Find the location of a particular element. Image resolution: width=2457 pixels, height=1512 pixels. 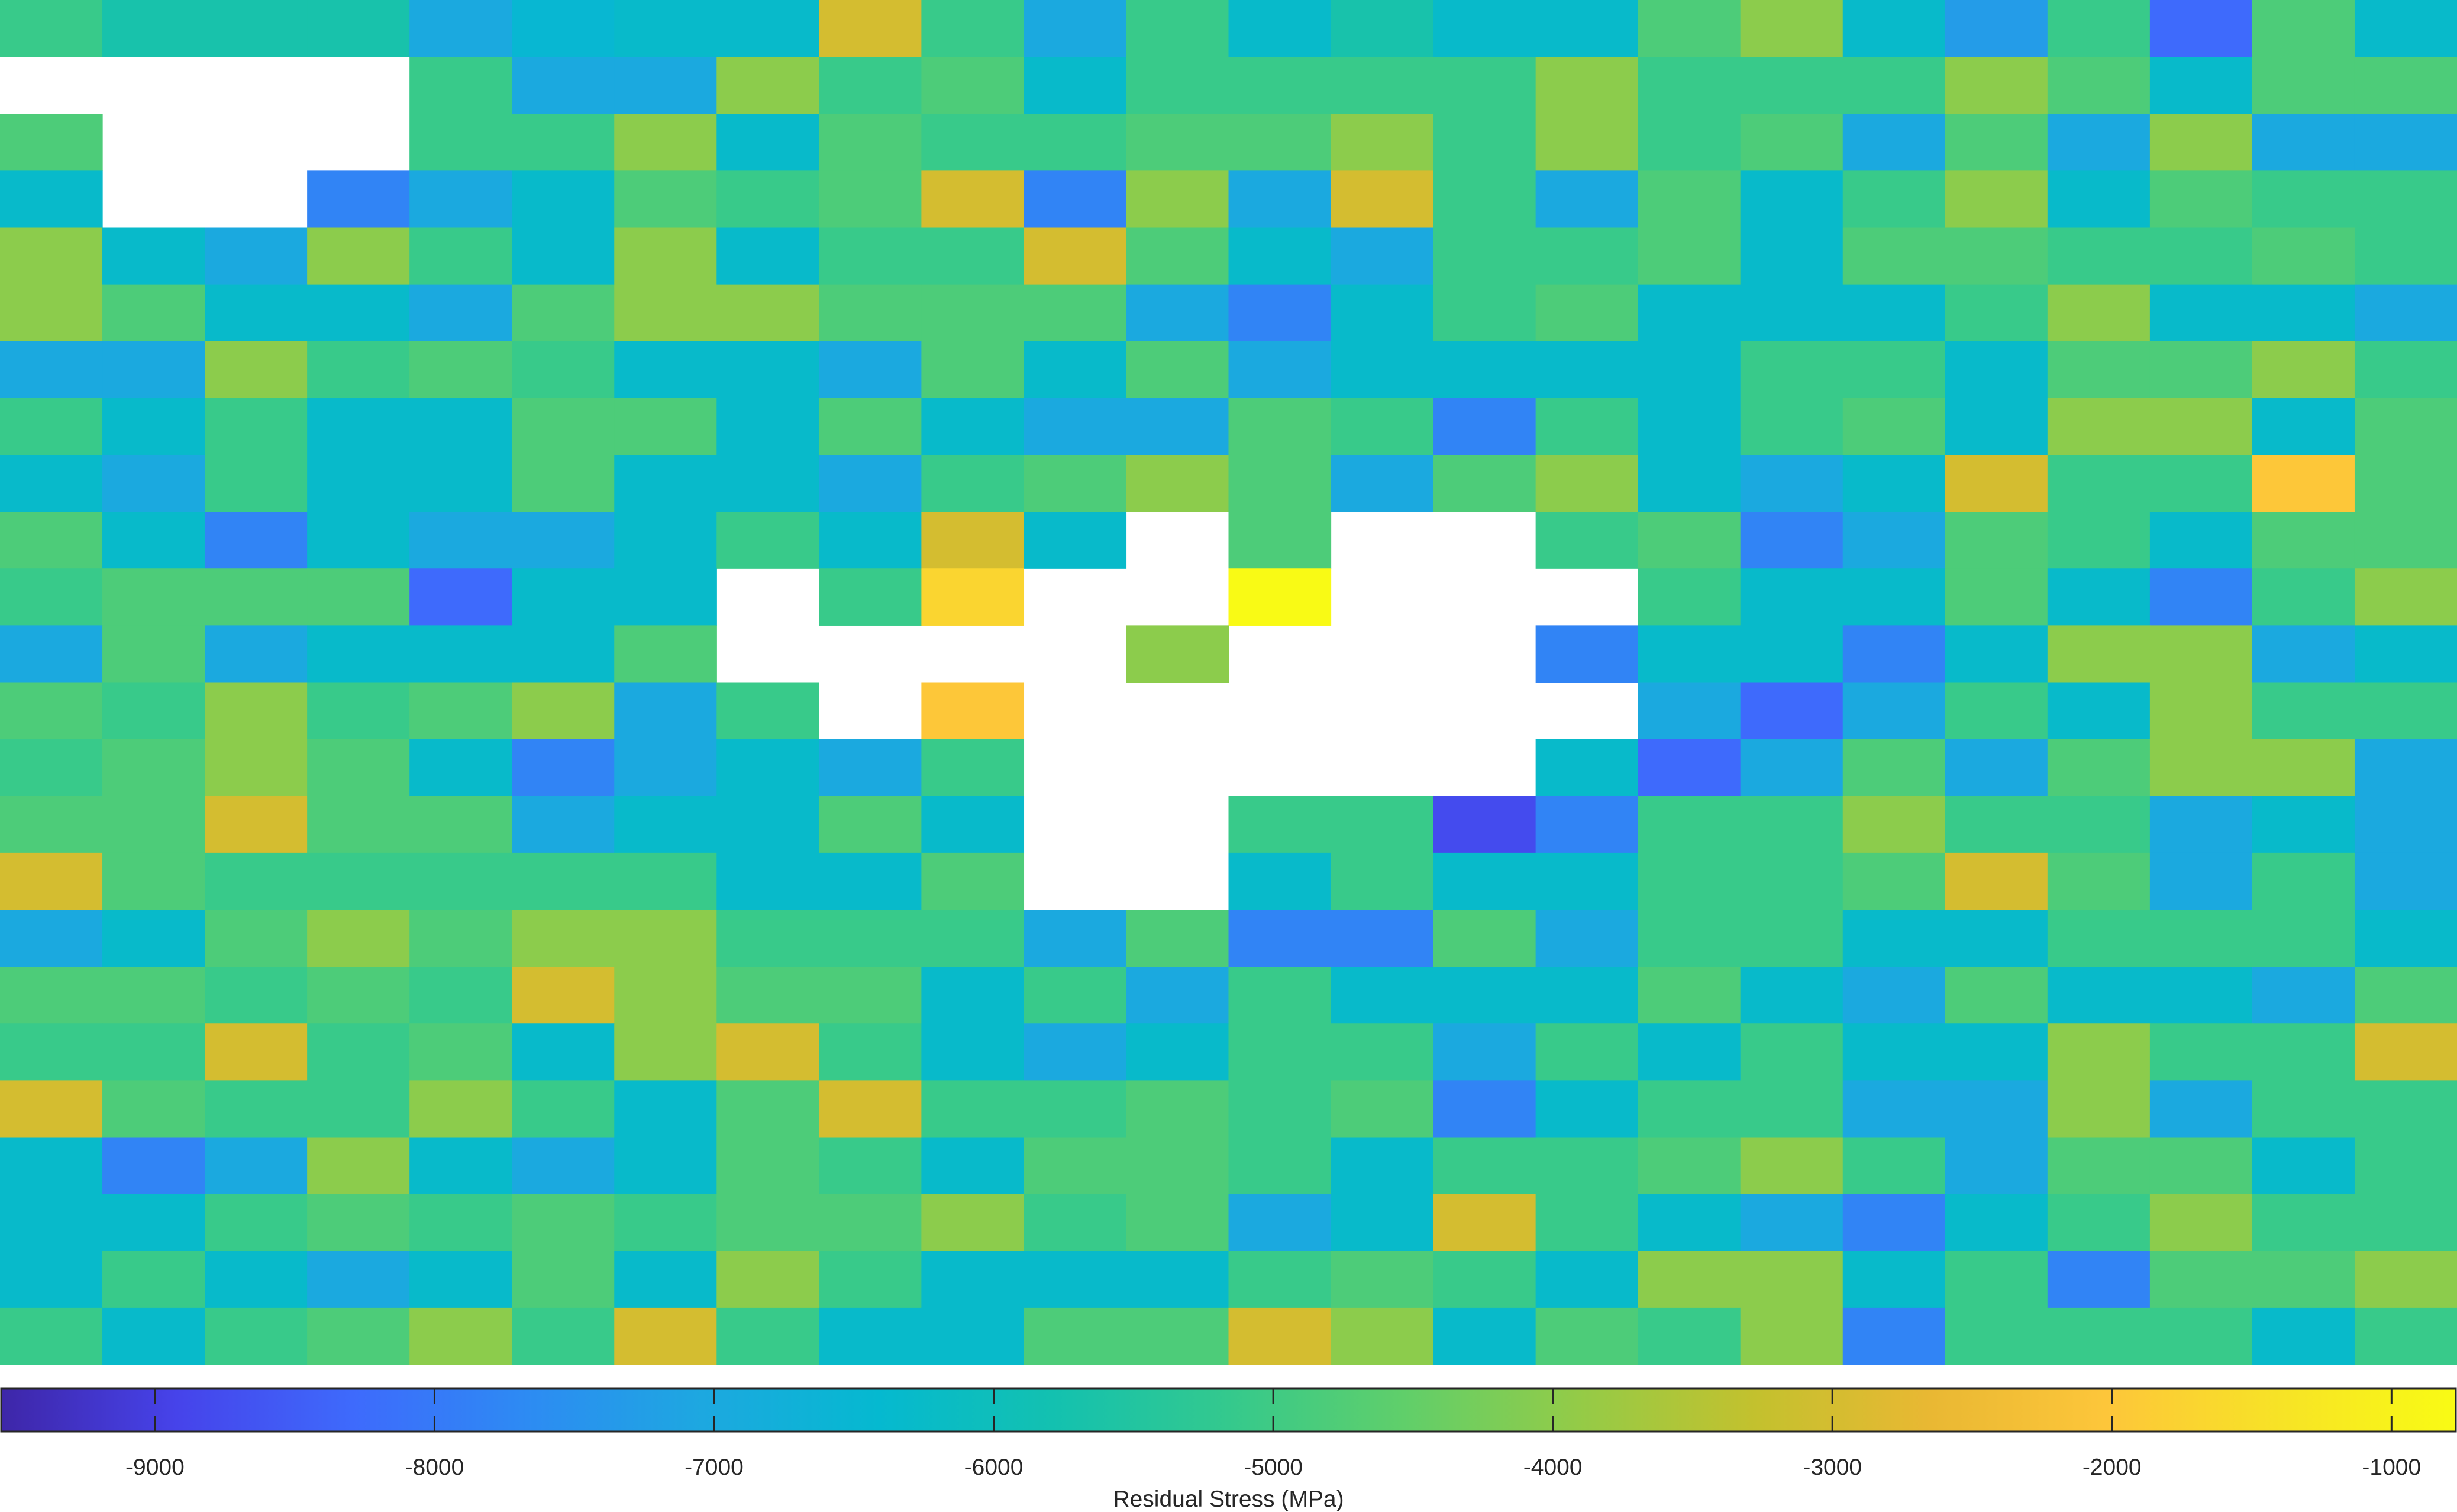

colorbar-tick-label: -5000 is located at coordinates (1273, 1467).